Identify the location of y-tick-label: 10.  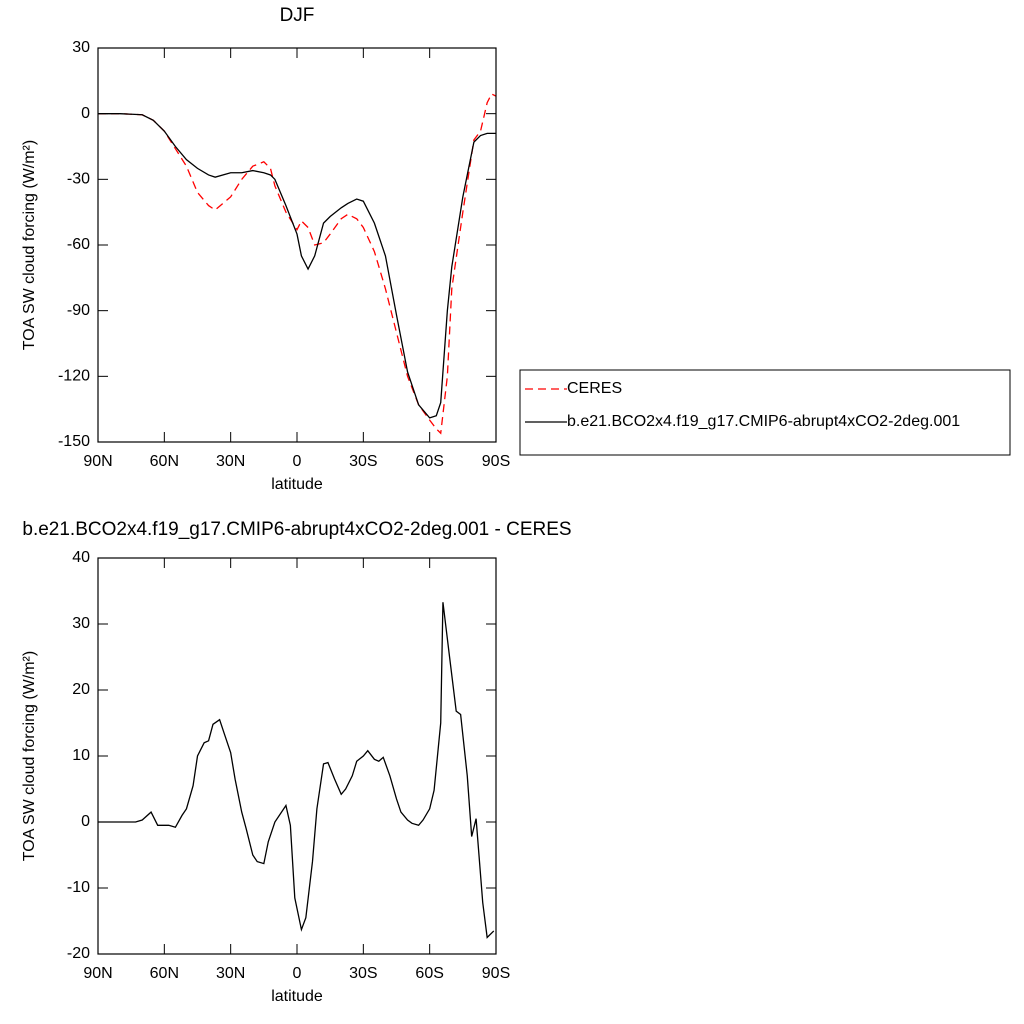
(81, 755).